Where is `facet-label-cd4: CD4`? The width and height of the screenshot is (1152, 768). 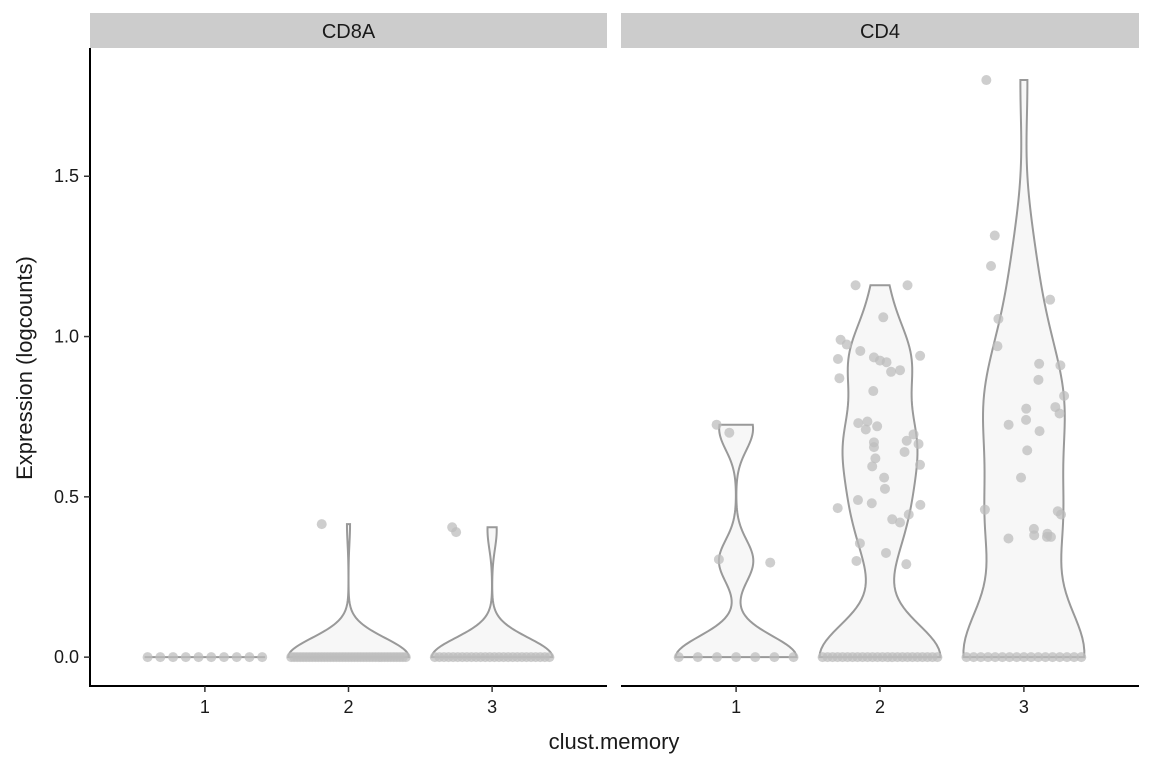 facet-label-cd4: CD4 is located at coordinates (880, 32).